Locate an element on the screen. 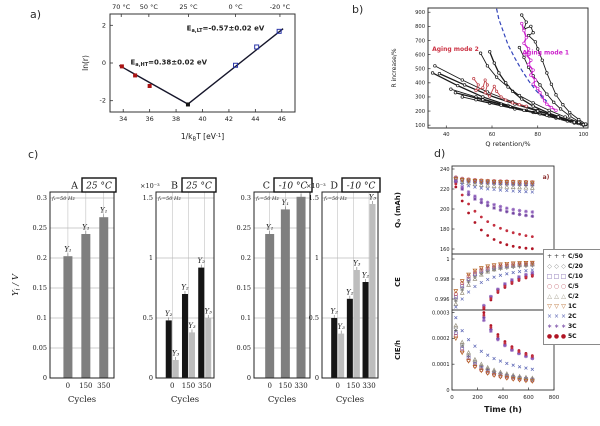 The image size is (600, 426). legend-item: + + + C/50 is located at coordinates (572, 257).